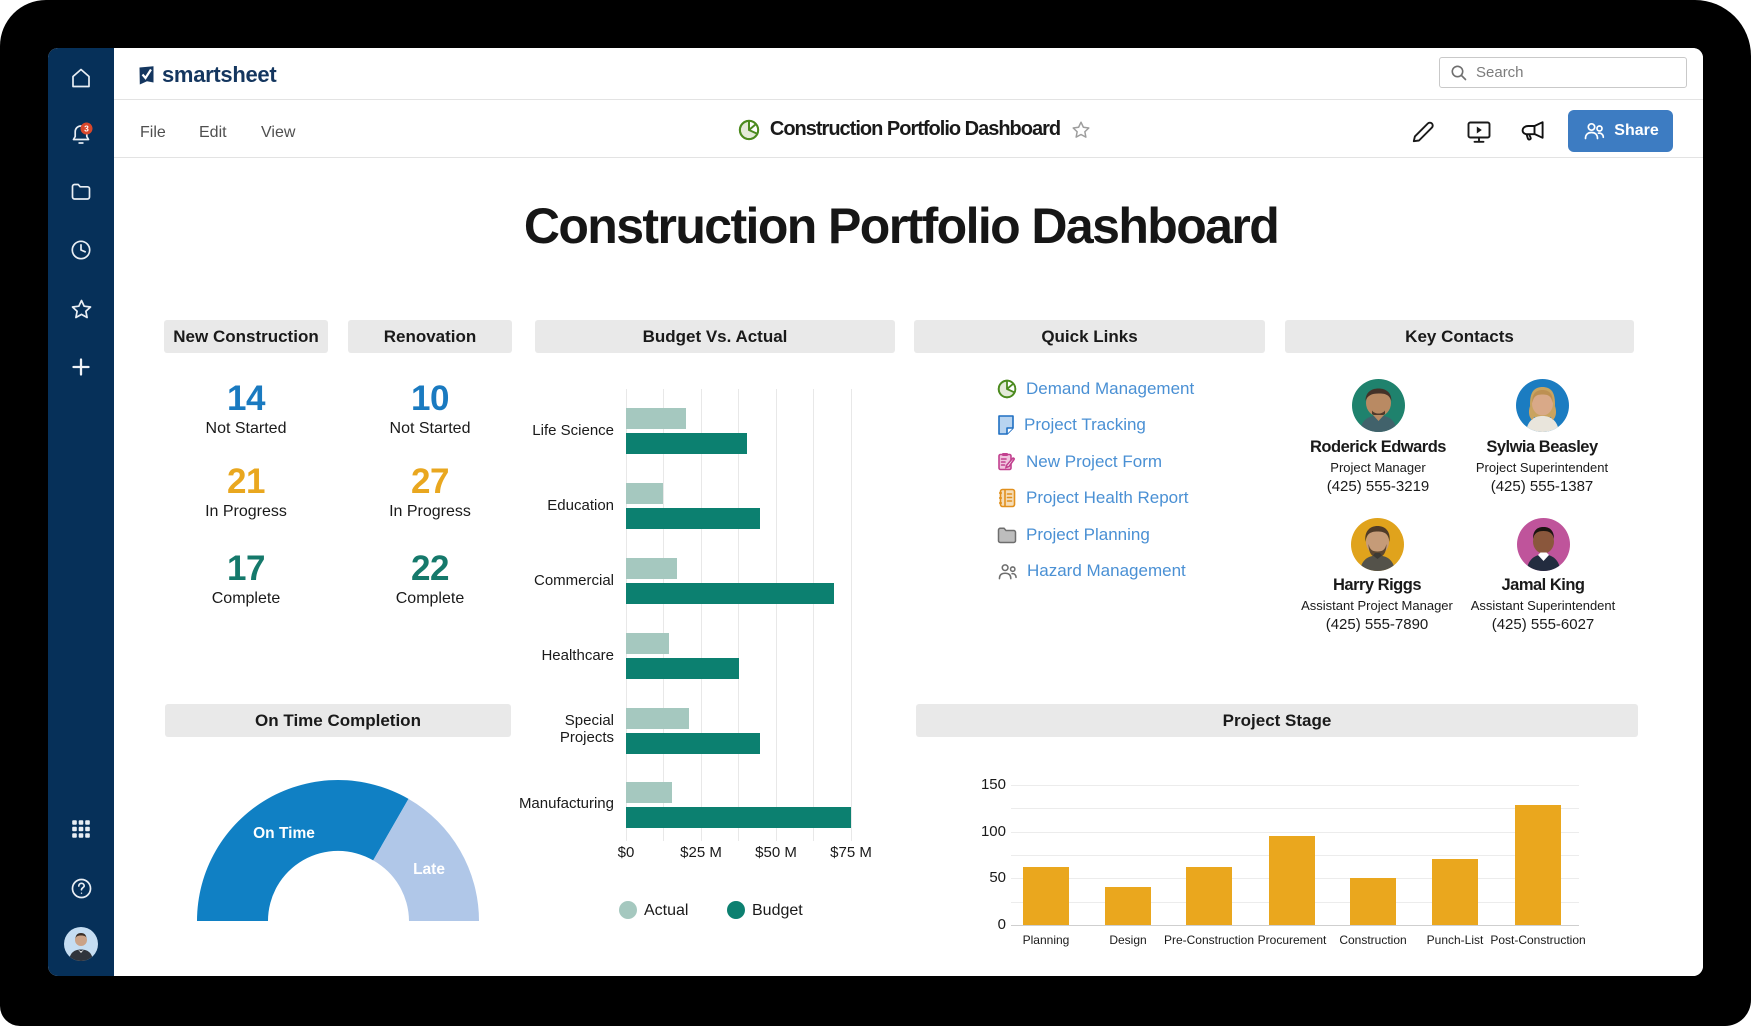 This screenshot has width=1751, height=1026. What do you see at coordinates (284, 833) in the screenshot?
I see `svg-text: On Time` at bounding box center [284, 833].